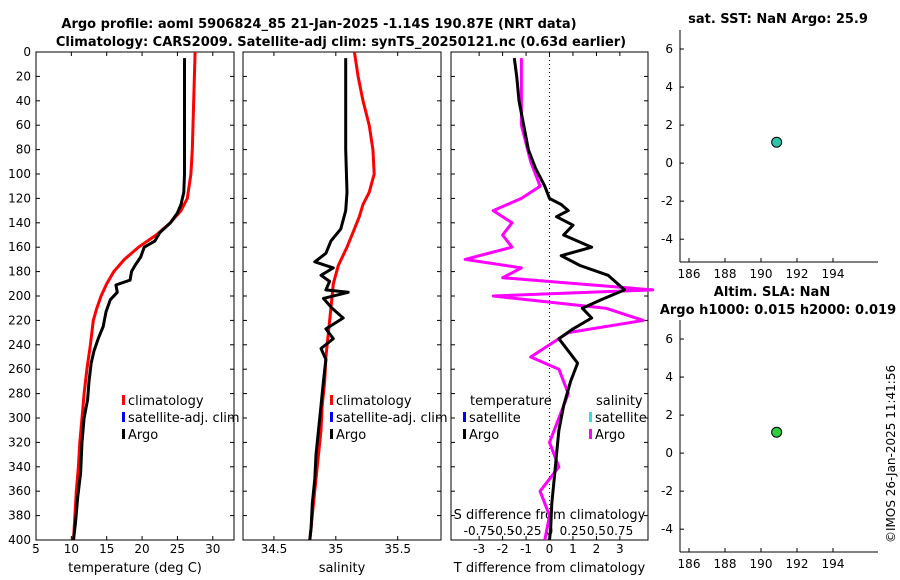 The image size is (900, 580). I want to click on salinity-xlabel: salinity, so click(342, 568).